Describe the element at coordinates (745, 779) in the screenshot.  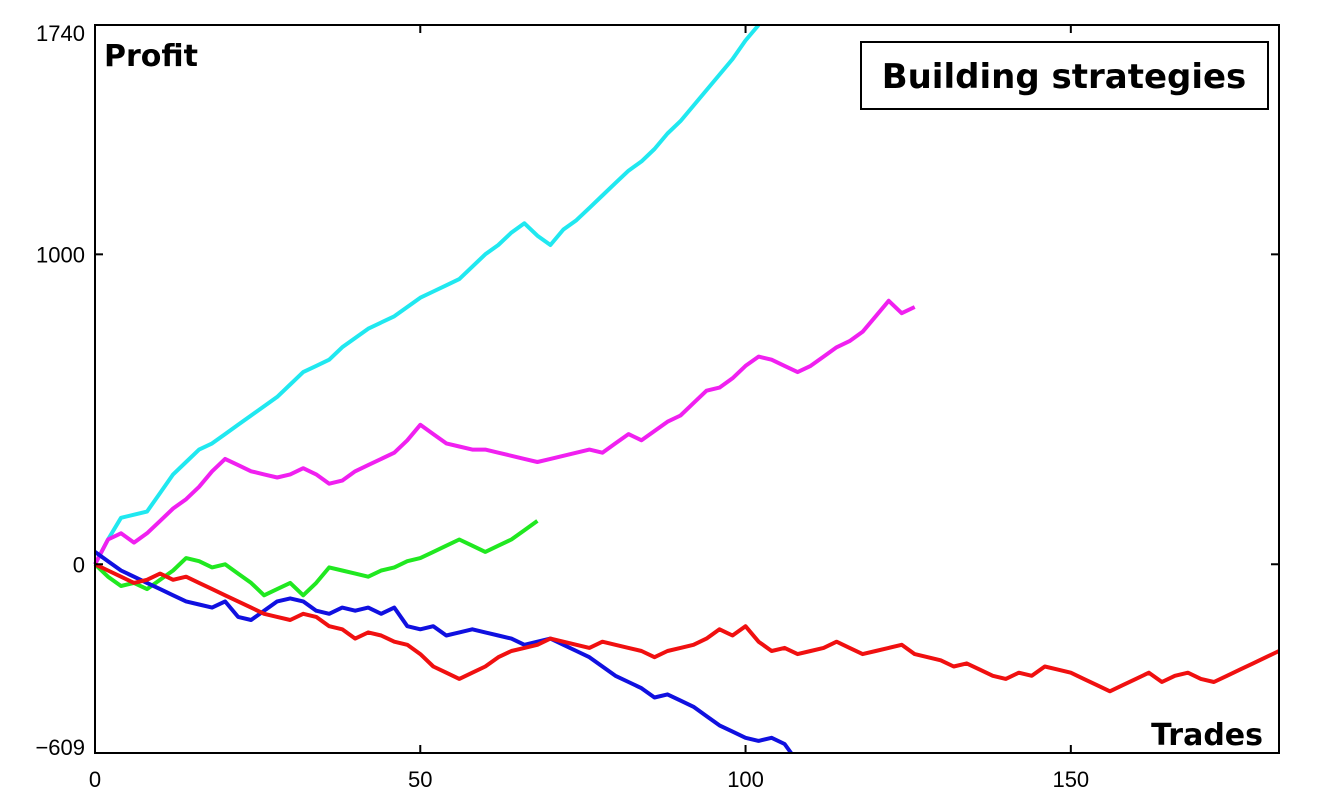
I see `x-tick-label: 100` at that location.